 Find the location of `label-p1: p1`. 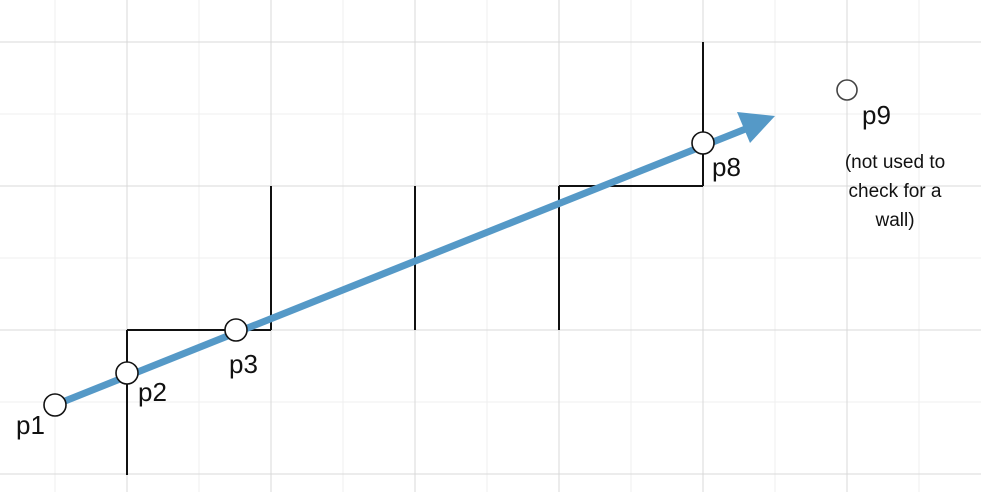

label-p1: p1 is located at coordinates (30, 425).